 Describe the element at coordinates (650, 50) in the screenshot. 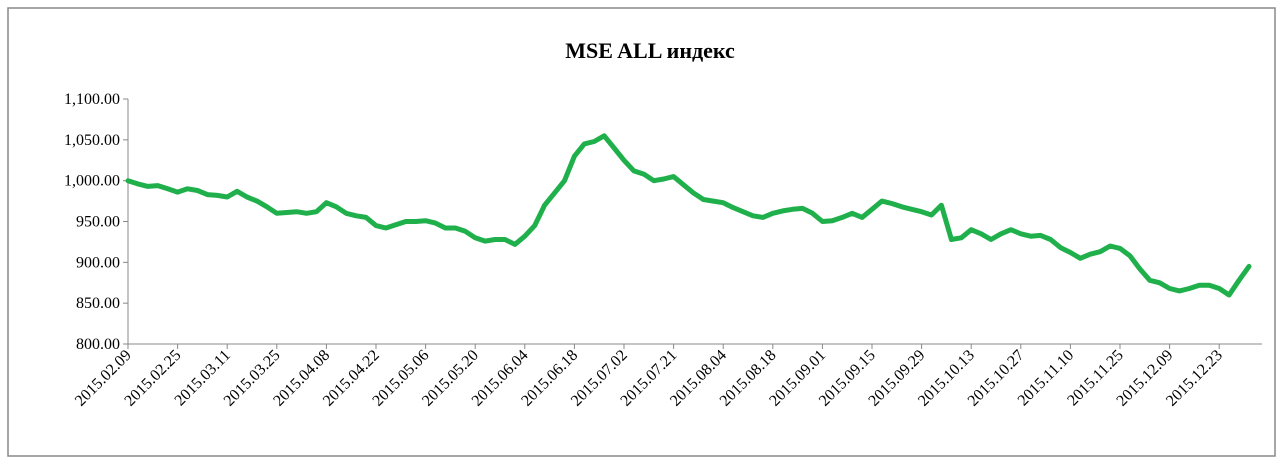

I see `chart-title: MSE ALL индекс` at that location.